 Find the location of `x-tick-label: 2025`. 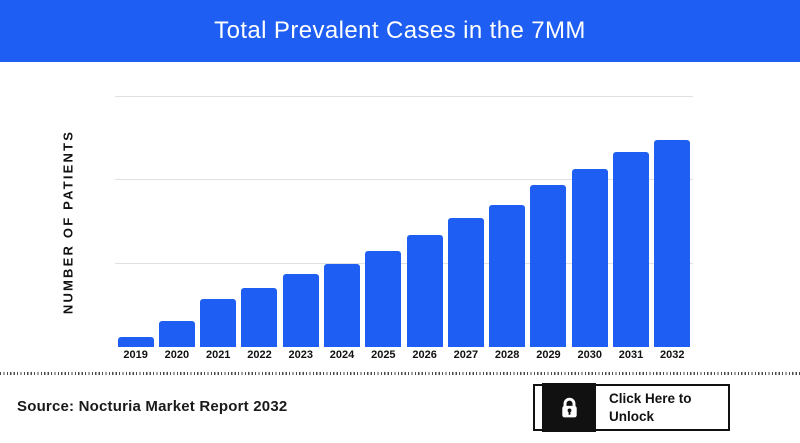

x-tick-label: 2025 is located at coordinates (383, 355).